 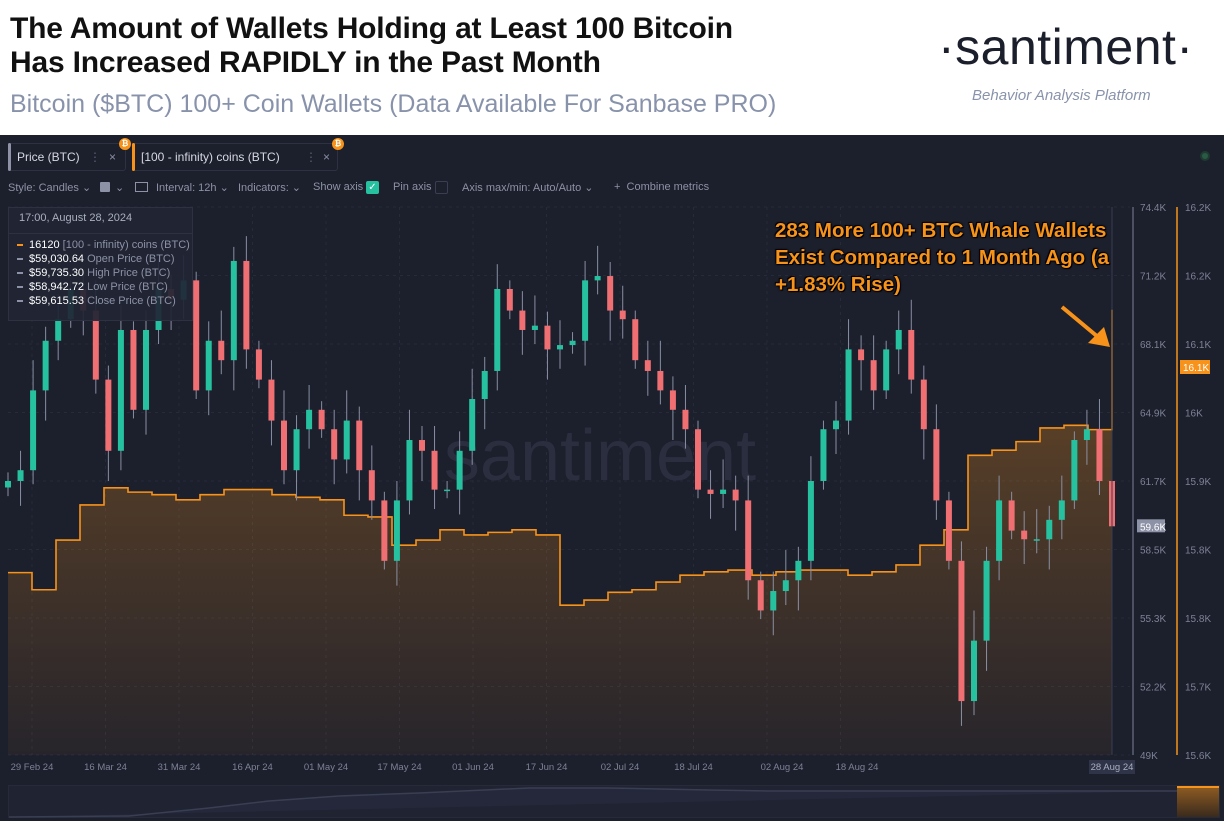 What do you see at coordinates (662, 187) in the screenshot?
I see `combine-metrics-button: + Combine metrics` at bounding box center [662, 187].